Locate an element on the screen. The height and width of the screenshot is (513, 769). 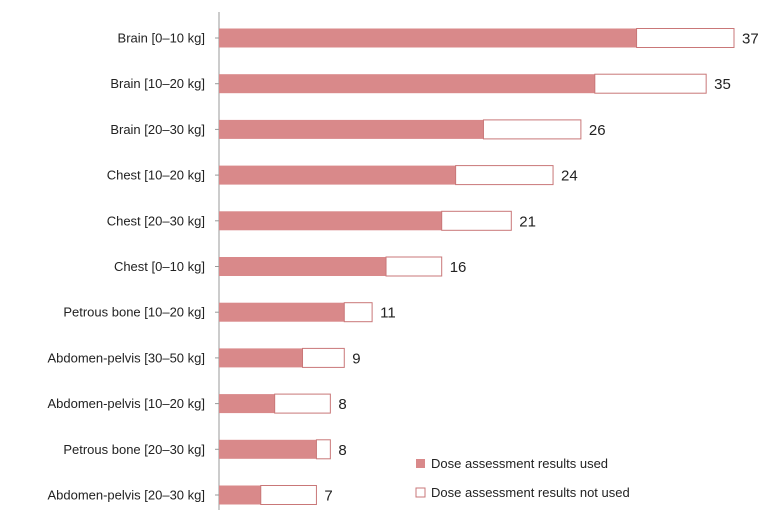
total-value-label: 26 is located at coordinates (597, 130).